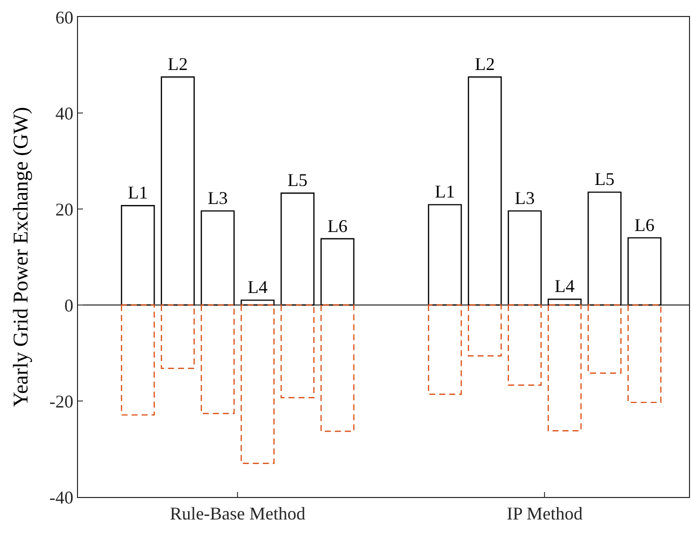 The image size is (691, 537). I want to click on text: L1, so click(444, 192).